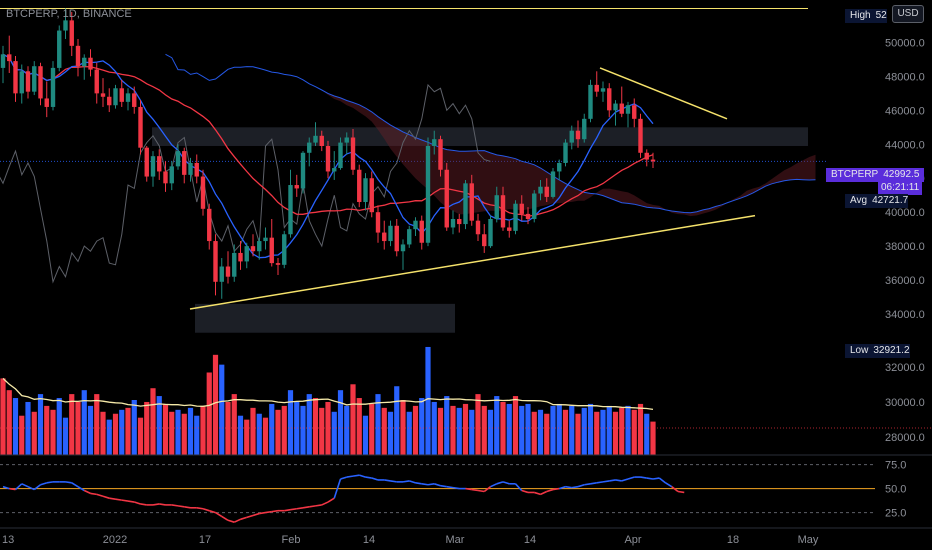  What do you see at coordinates (905, 145) in the screenshot?
I see `y-tick-label: 44000.0` at bounding box center [905, 145].